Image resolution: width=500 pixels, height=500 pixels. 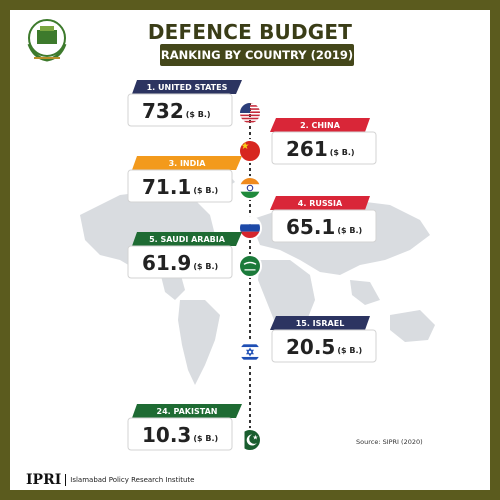 I want to click on rank-label: 24. PAKISTAN, so click(x=187, y=411).